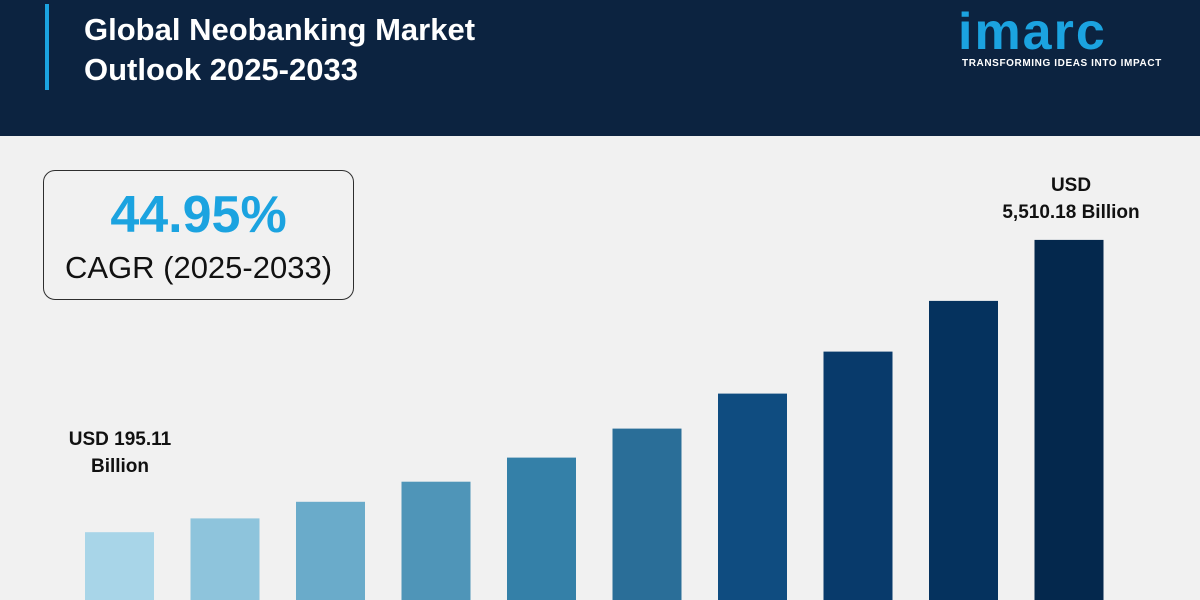  I want to click on cagr-box: 44.95% CAGR (2025-2033), so click(198, 235).